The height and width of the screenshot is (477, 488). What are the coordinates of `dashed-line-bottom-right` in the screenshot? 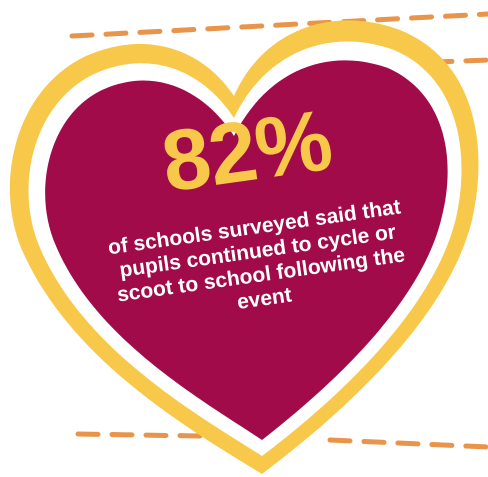 It's located at (407, 443).